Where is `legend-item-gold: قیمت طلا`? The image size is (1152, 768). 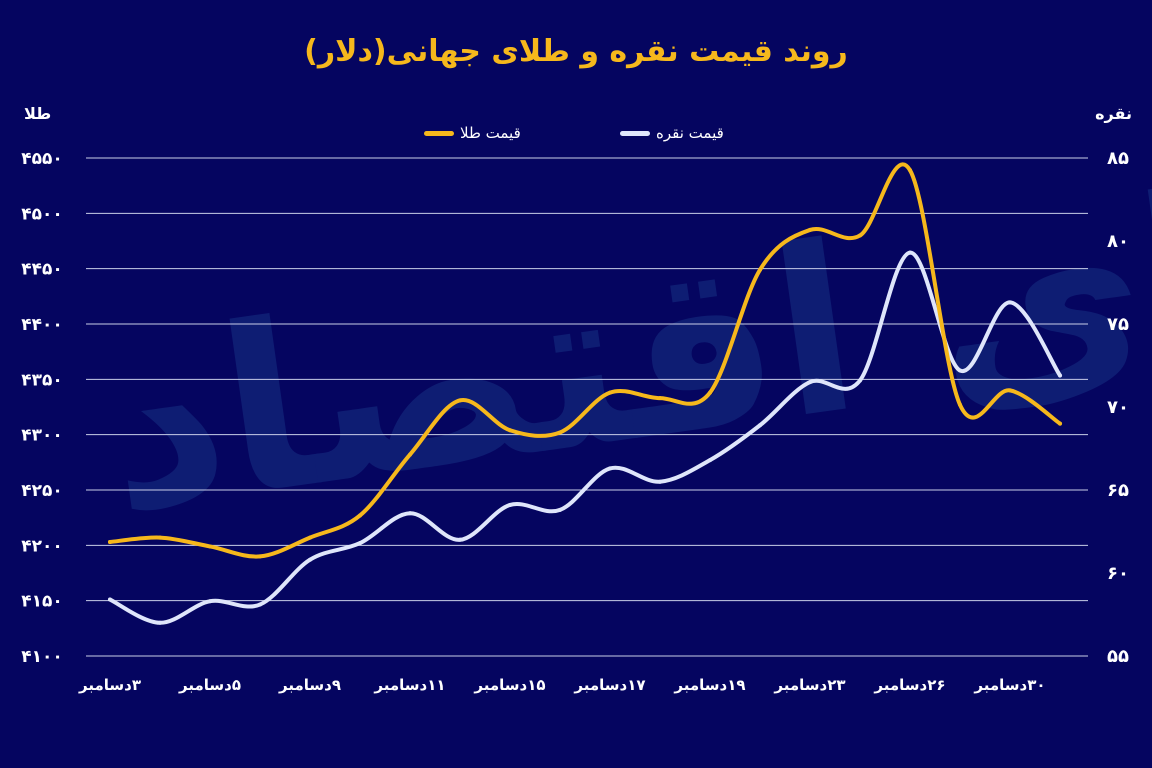 legend-item-gold: قیمت طلا is located at coordinates (472, 133).